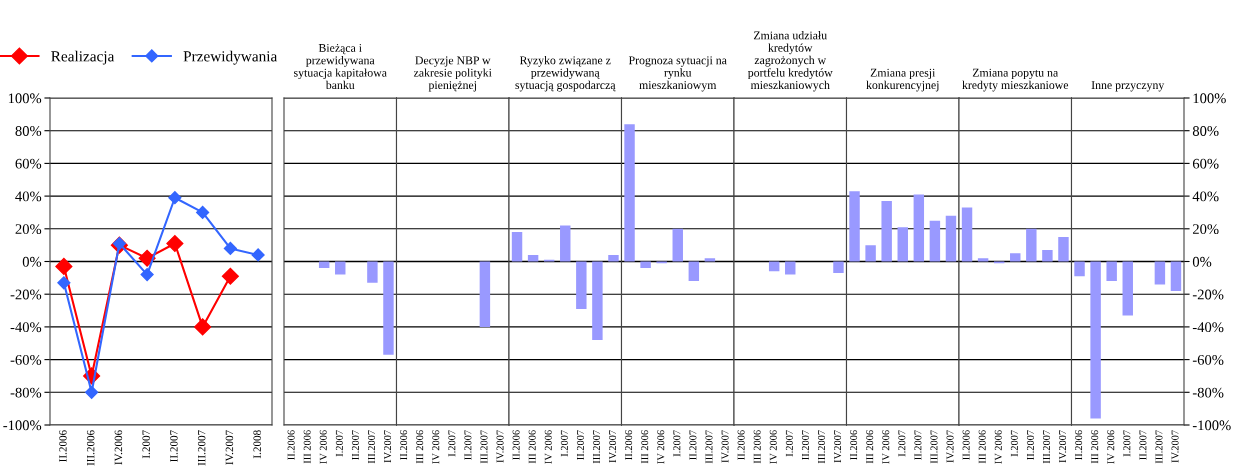  Describe the element at coordinates (1205, 131) in the screenshot. I see `y2-tick-label: 80%` at that location.